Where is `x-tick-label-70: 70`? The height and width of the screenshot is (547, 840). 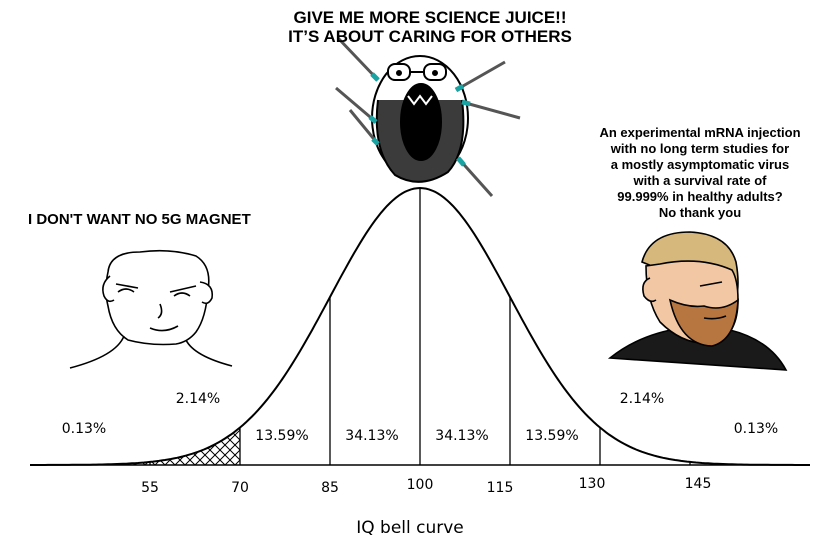 x-tick-label-70: 70 is located at coordinates (240, 488).